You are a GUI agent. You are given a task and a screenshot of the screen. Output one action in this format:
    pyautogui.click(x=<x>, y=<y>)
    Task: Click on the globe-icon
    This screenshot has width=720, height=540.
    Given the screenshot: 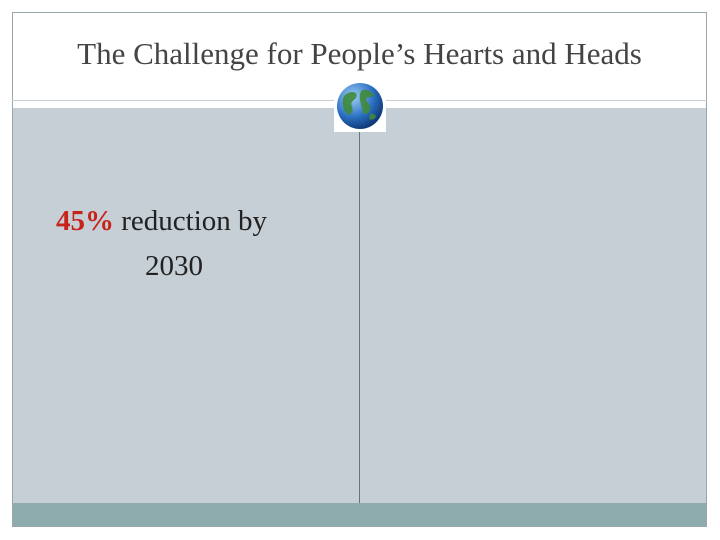 What is the action you would take?
    pyautogui.click(x=360, y=106)
    